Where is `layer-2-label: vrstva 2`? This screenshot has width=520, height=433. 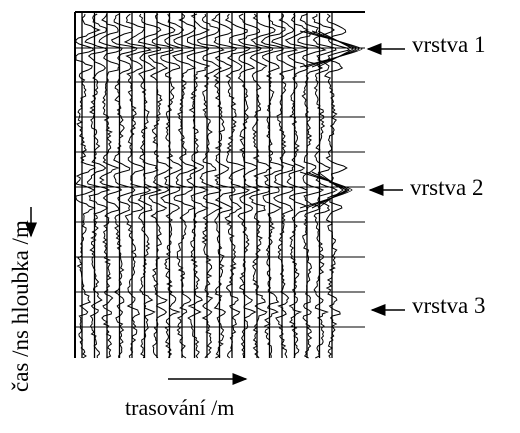 layer-2-label: vrstva 2 is located at coordinates (447, 187).